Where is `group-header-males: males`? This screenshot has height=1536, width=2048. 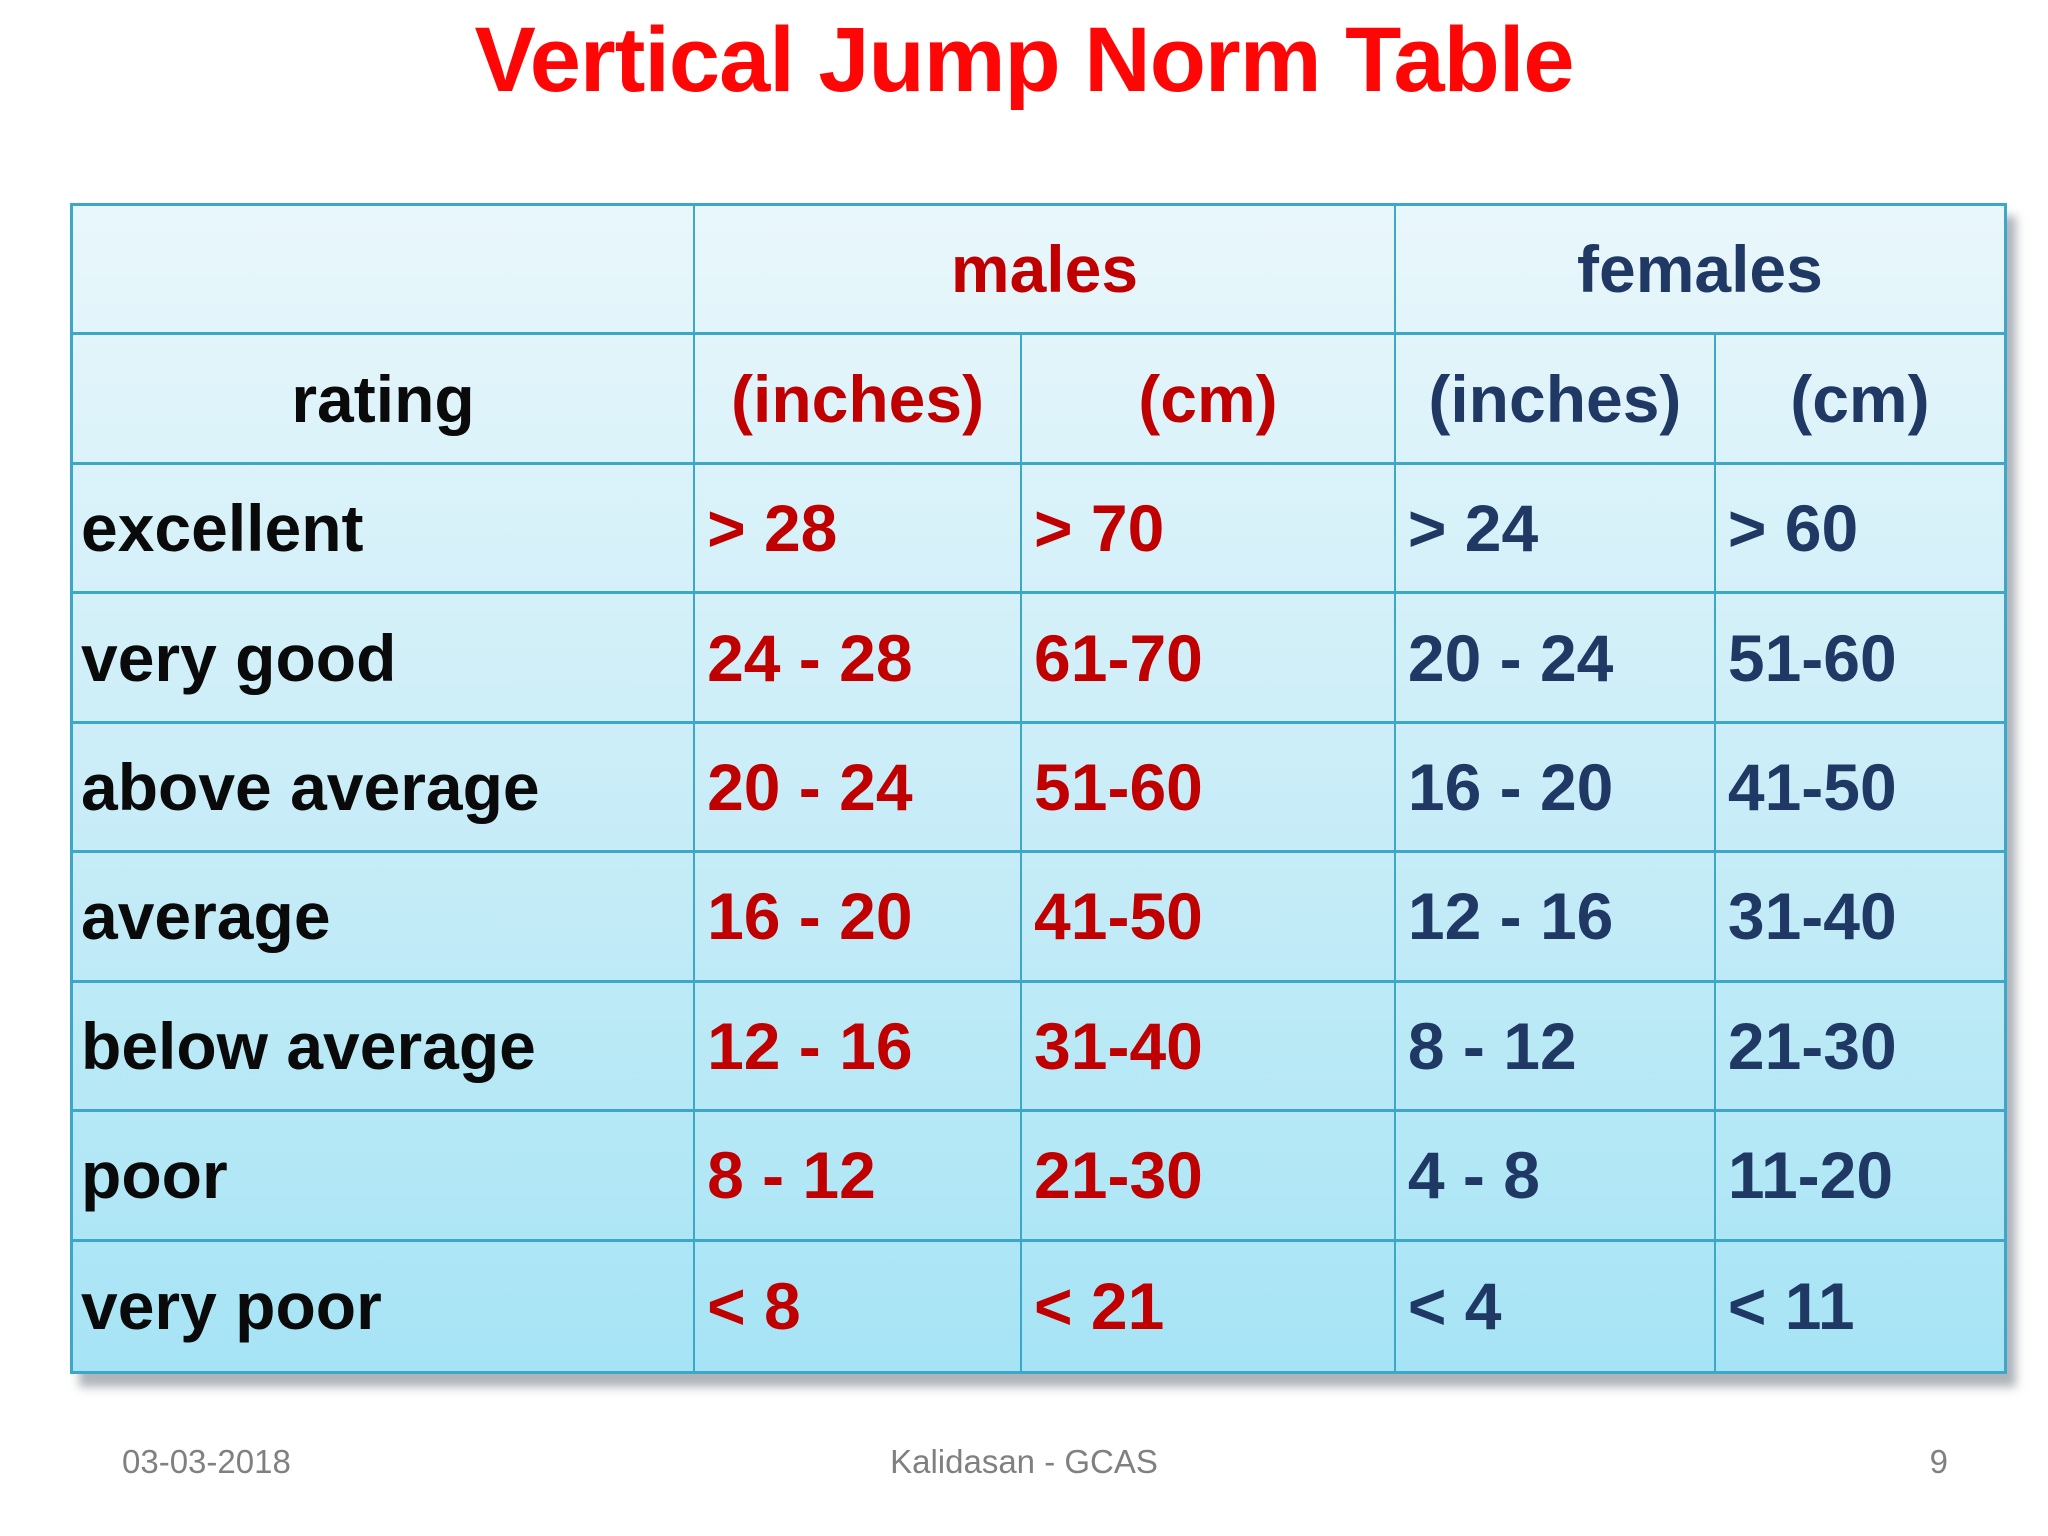 group-header-males: males is located at coordinates (1045, 271).